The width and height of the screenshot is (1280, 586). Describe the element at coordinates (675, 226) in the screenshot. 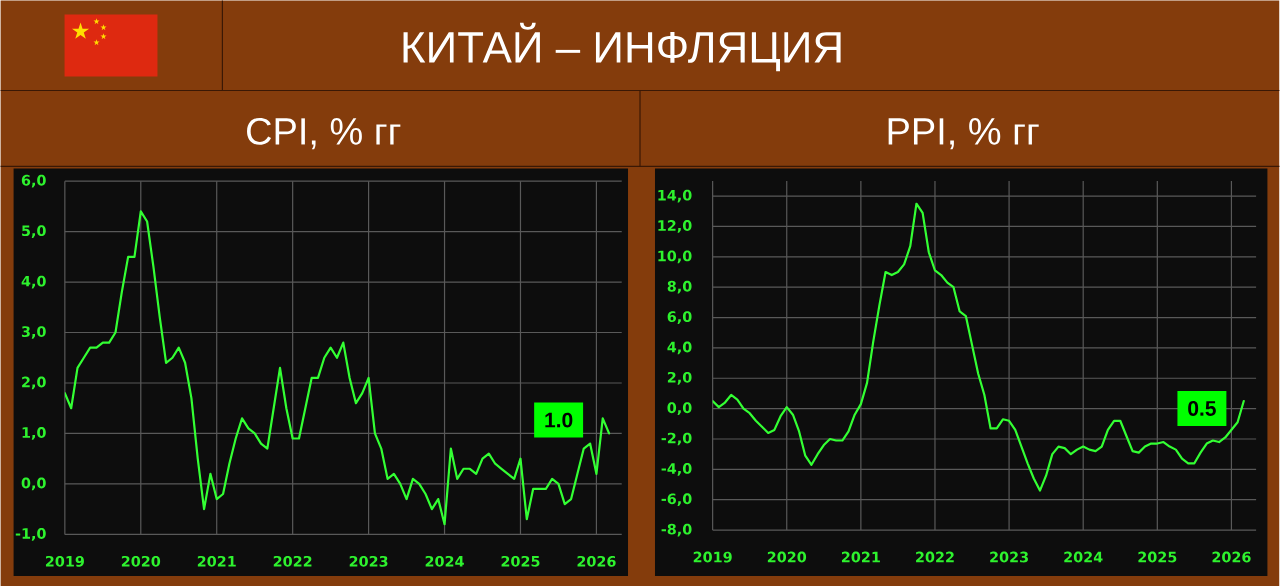

I see `y-tick-label: 12,0` at that location.